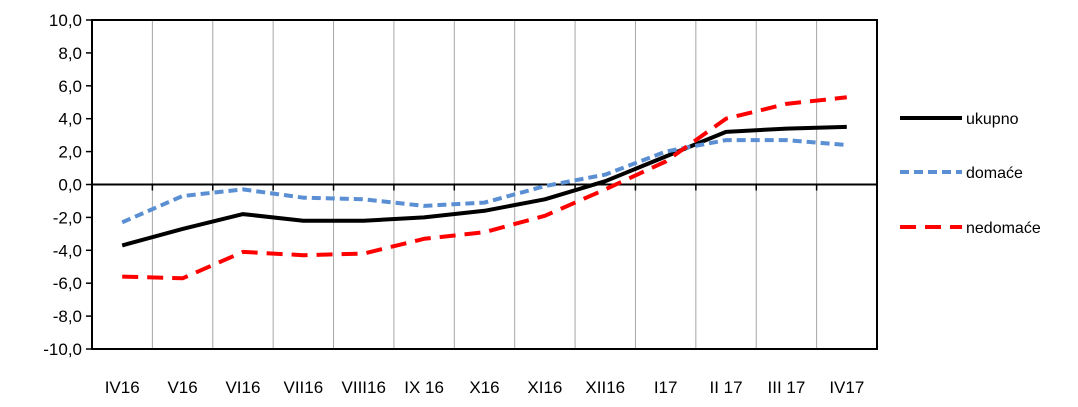 The image size is (1078, 407). Describe the element at coordinates (242, 387) in the screenshot. I see `x-tick-label: VI16` at that location.